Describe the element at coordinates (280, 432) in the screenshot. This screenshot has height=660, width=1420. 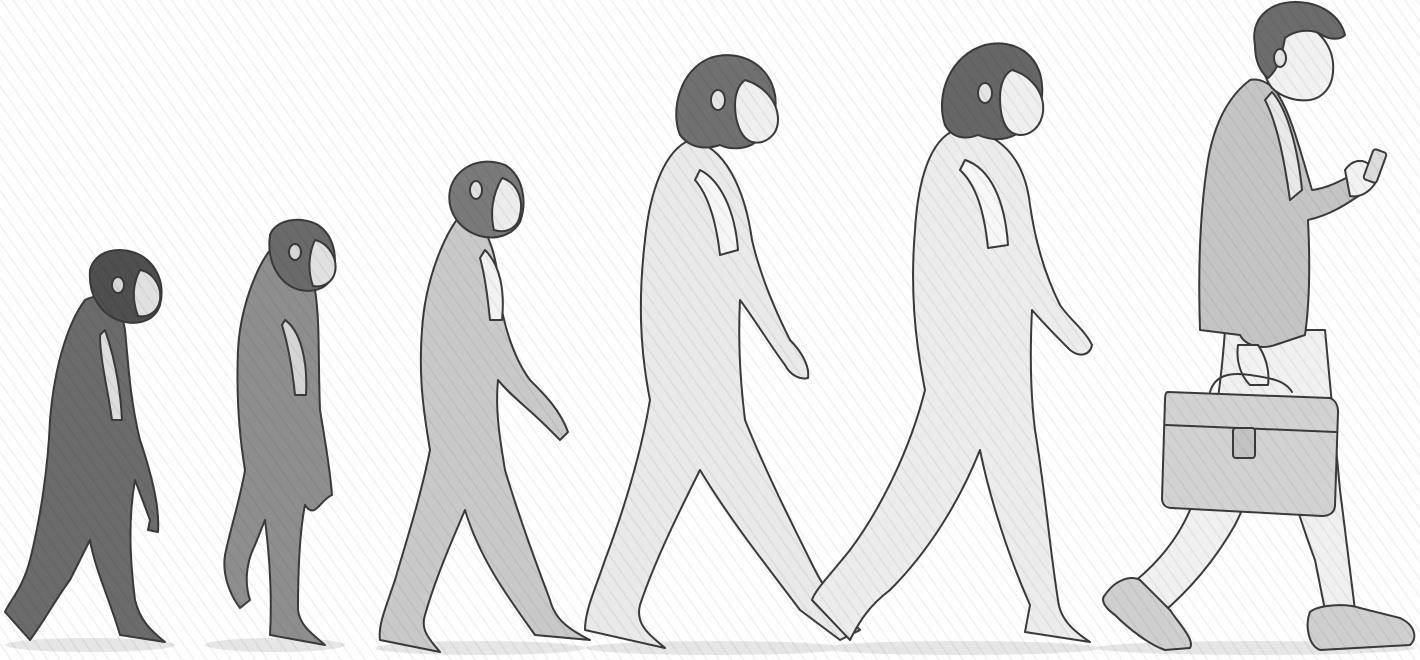
I see `figure-early-hominid` at that location.